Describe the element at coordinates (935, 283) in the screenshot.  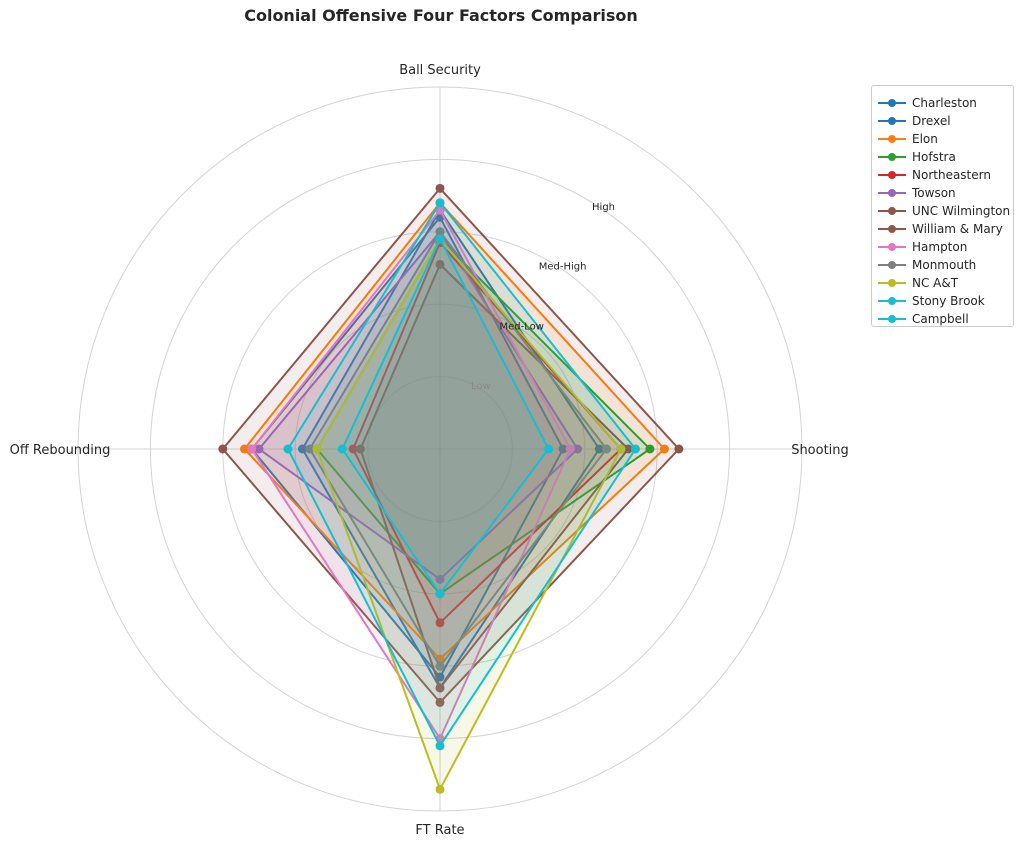
I see `legend-label: NC A&T` at that location.